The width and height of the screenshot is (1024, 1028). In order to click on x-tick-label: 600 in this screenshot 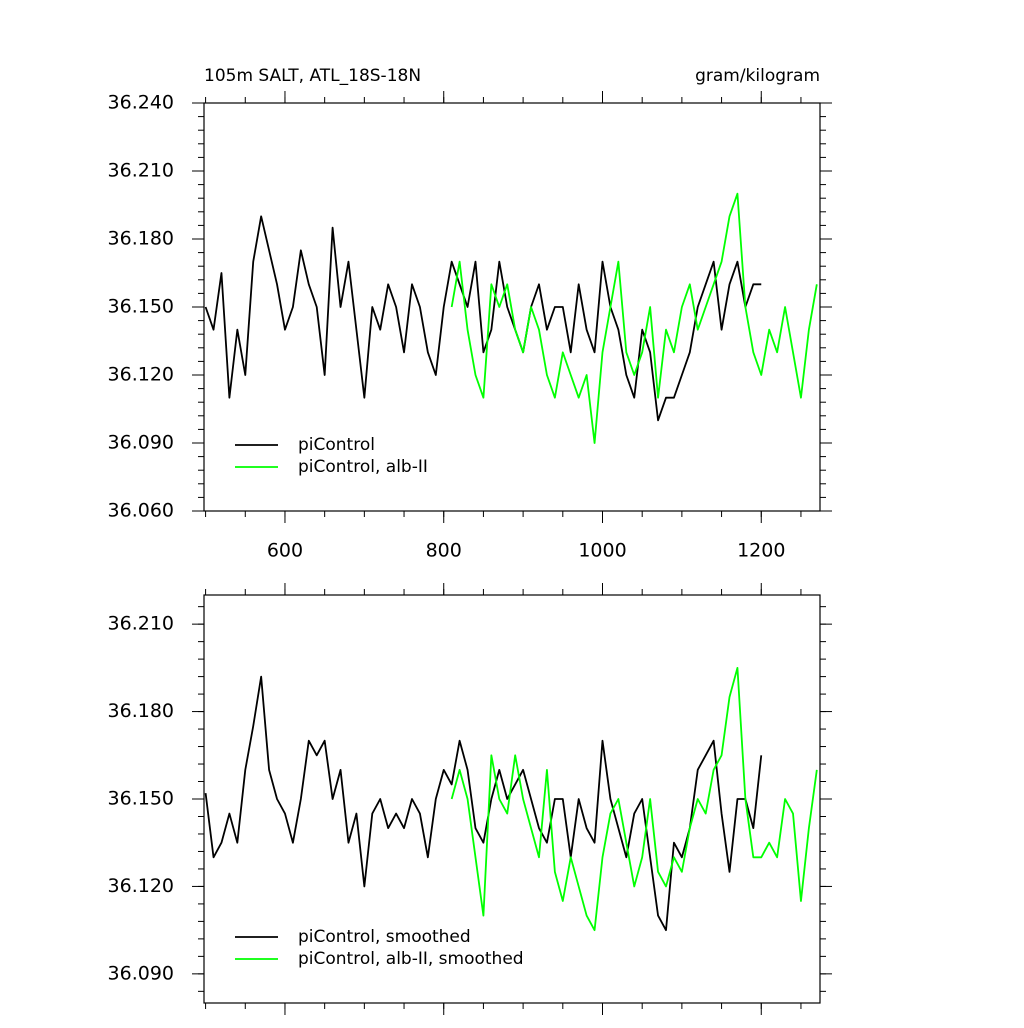, I will do `click(285, 551)`.